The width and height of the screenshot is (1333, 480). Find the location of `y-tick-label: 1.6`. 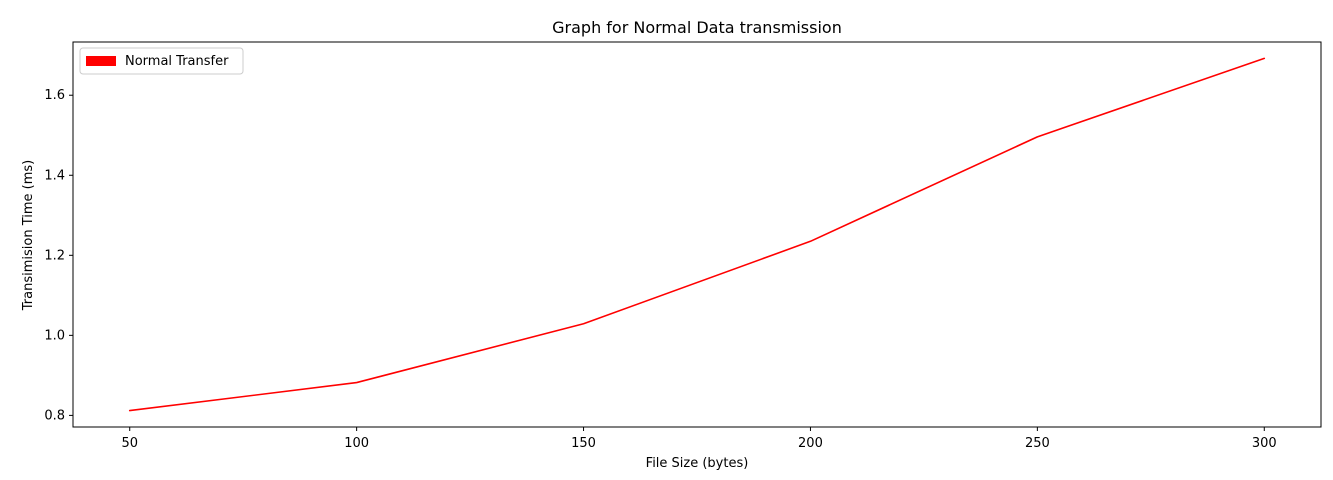

y-tick-label: 1.6 is located at coordinates (54, 95).